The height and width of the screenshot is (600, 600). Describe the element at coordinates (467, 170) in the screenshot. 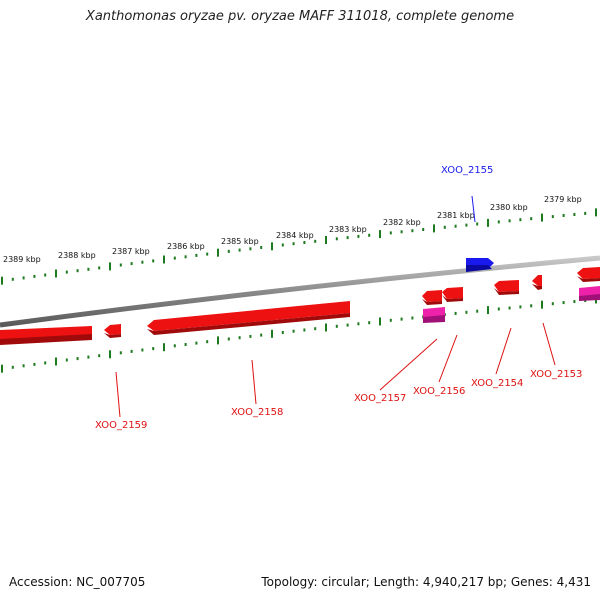

I see `gene-xoo-2155-label: XOO_2155` at that location.